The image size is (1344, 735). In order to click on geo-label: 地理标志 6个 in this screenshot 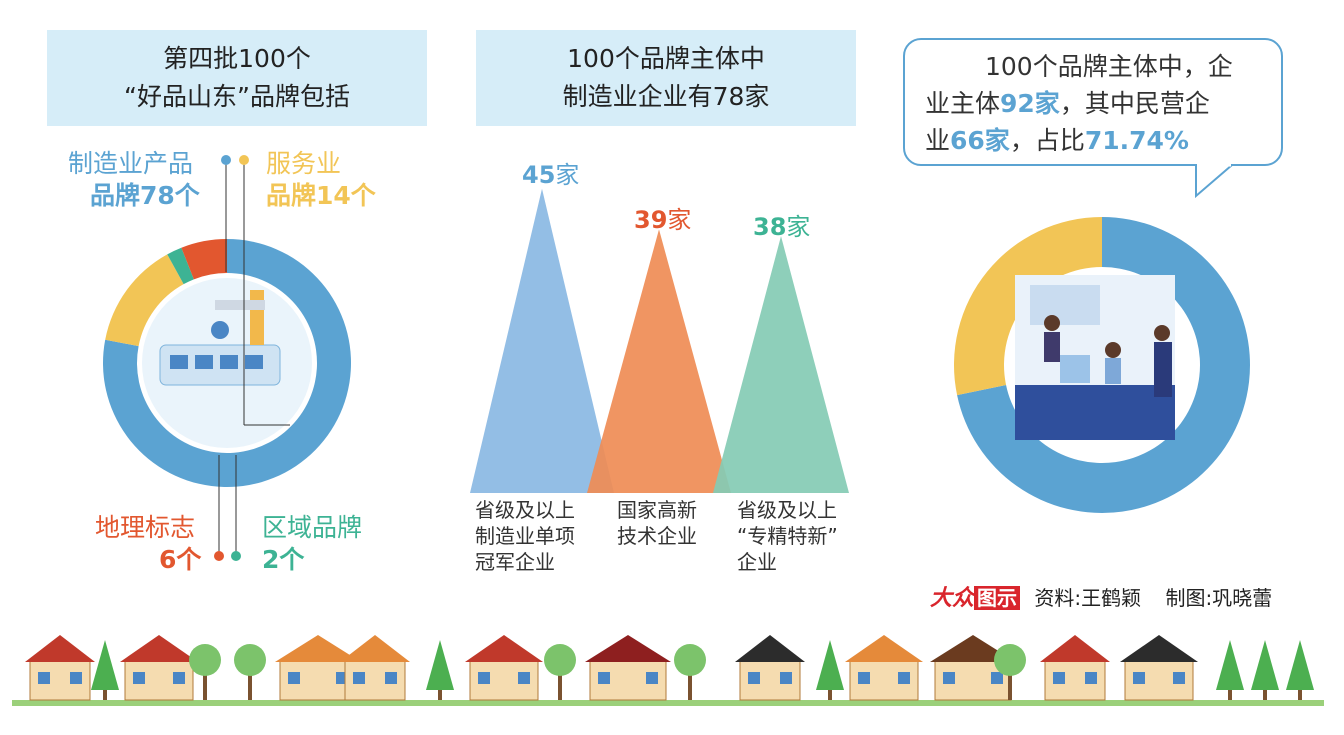, I will do `click(148, 544)`.